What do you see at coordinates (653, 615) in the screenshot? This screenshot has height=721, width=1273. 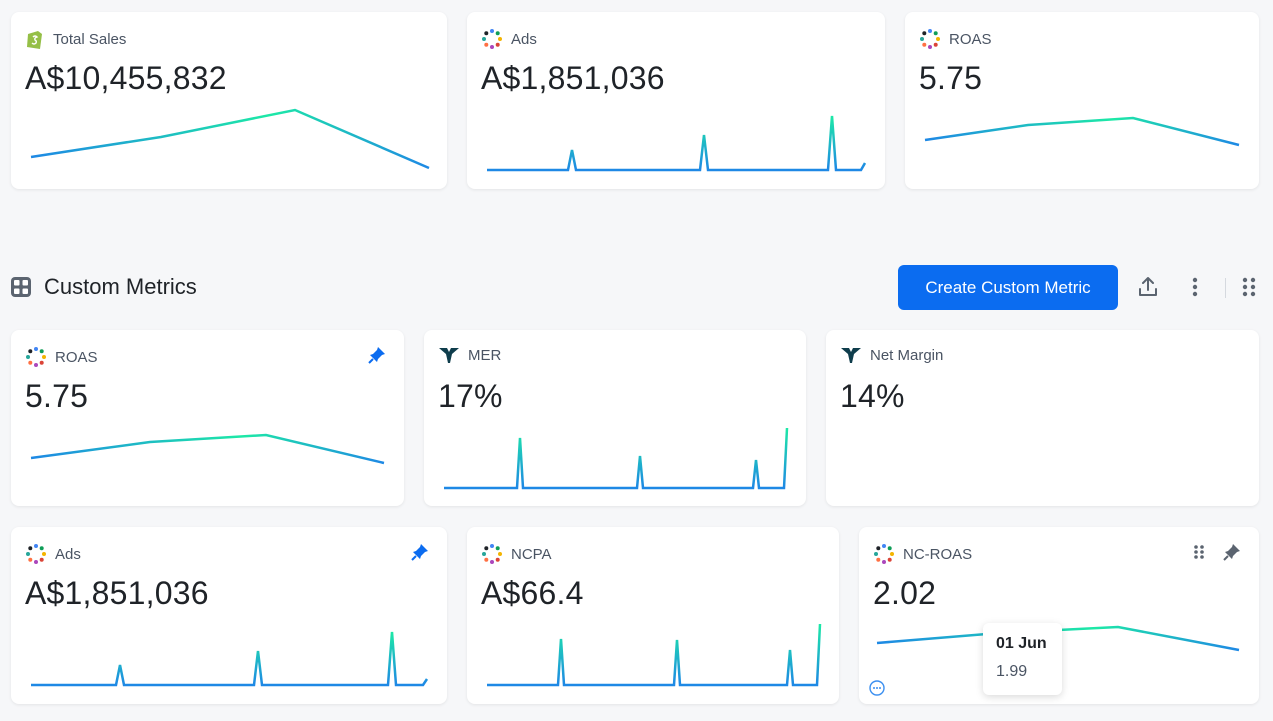 I see `ncpa-card: NCPA A$66.4` at bounding box center [653, 615].